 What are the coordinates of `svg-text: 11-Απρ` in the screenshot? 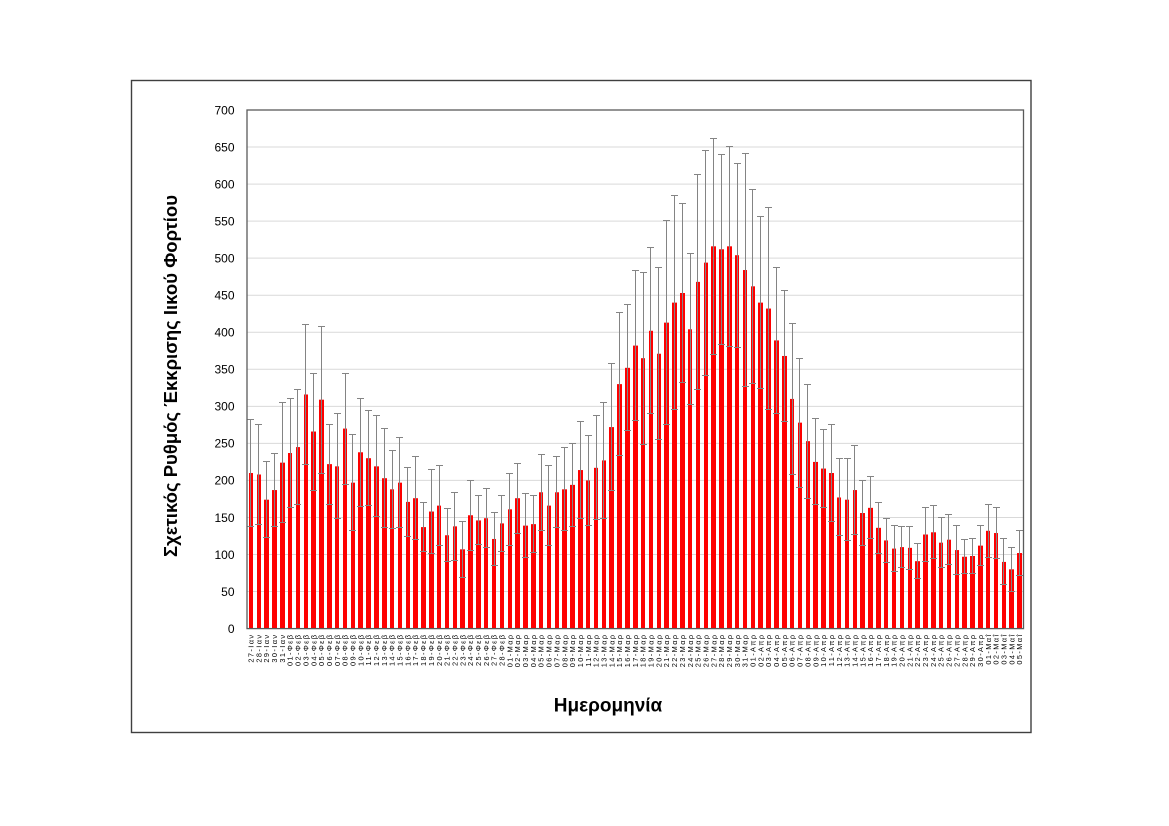 It's located at (831, 650).